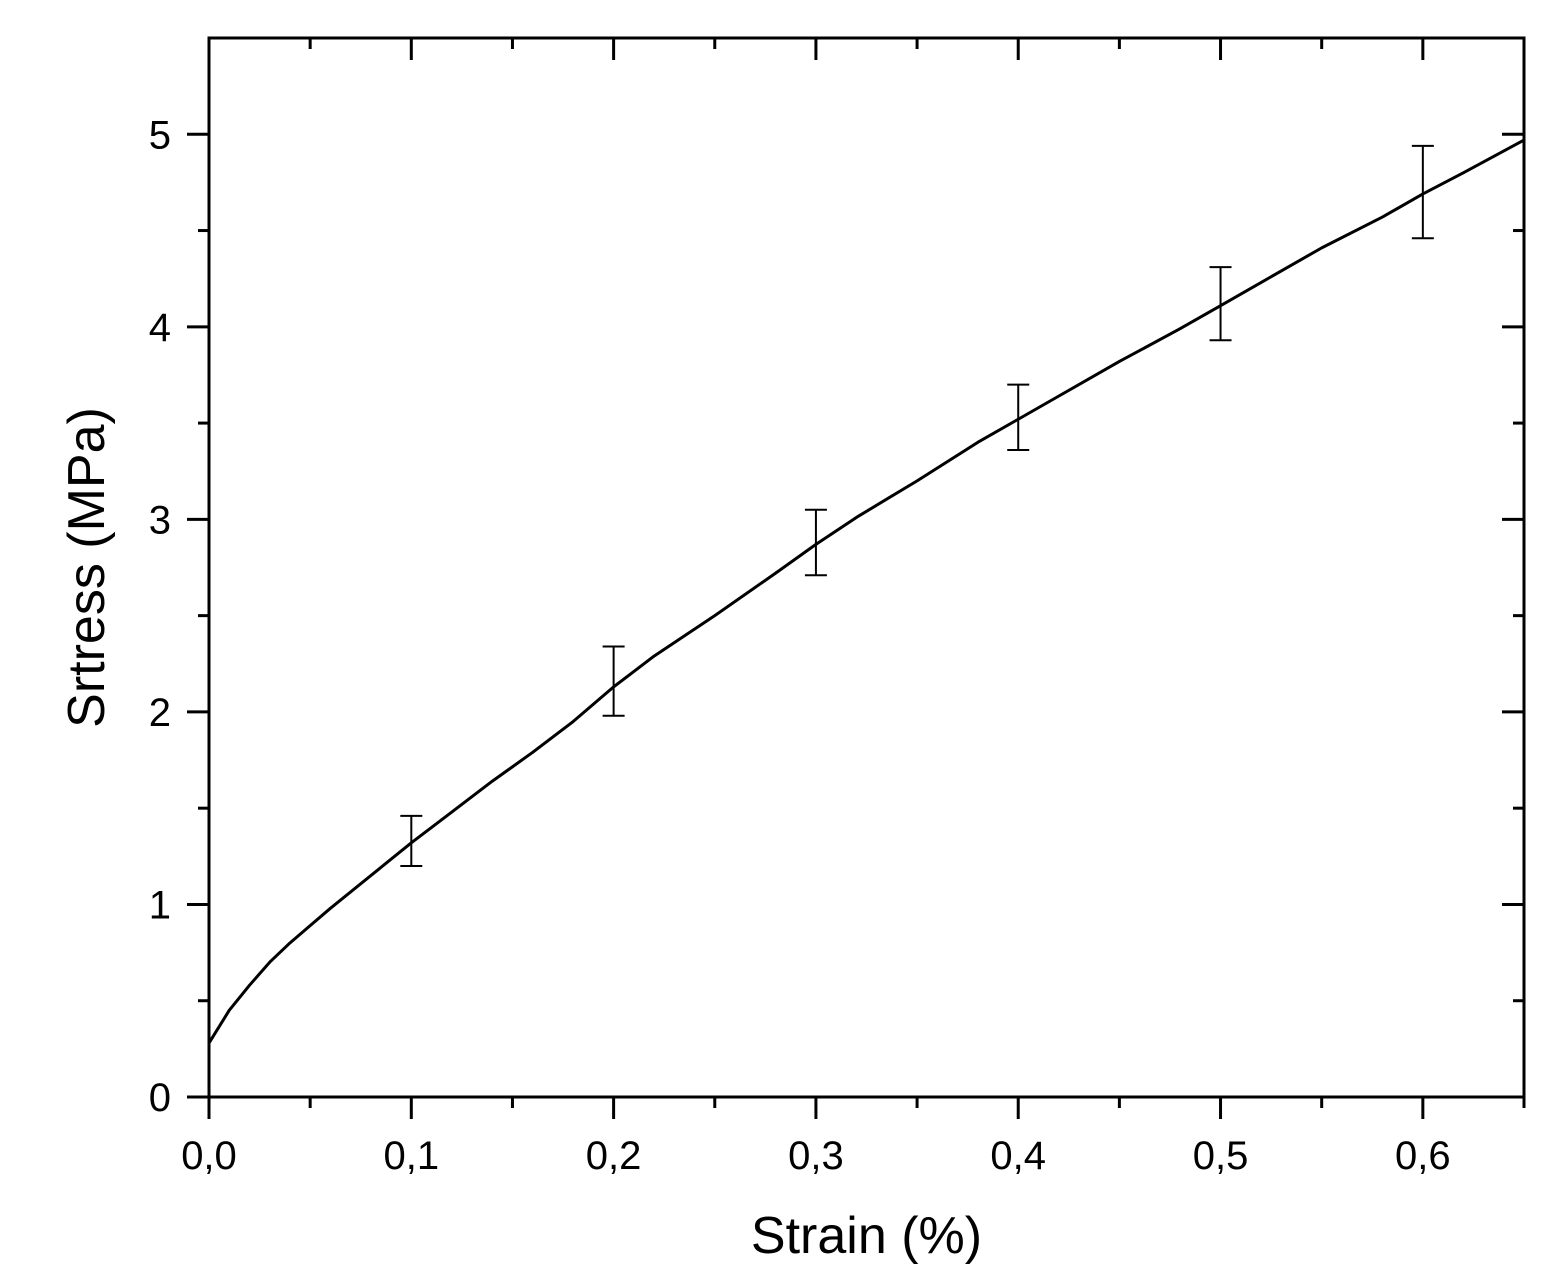 The height and width of the screenshot is (1288, 1566). Describe the element at coordinates (87, 567) in the screenshot. I see `y-axis-title: Srtress (MPa)` at that location.